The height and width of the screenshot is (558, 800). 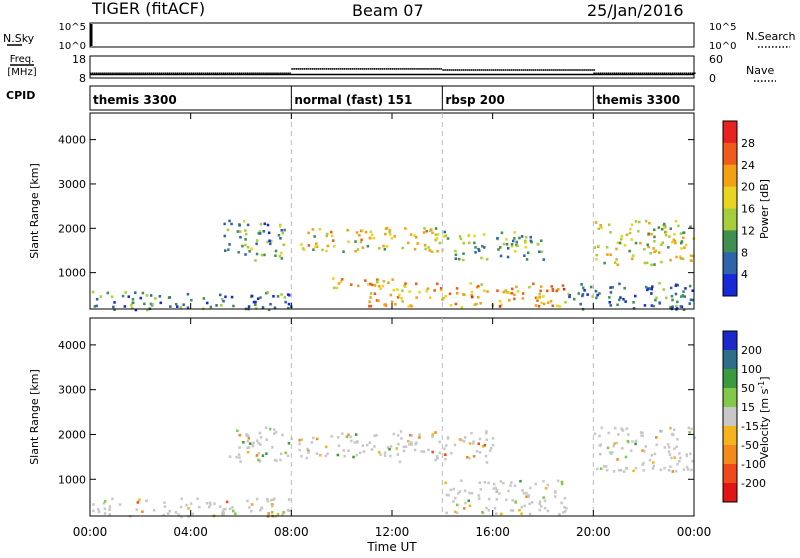 I want to click on x-tick-label: 12:00, so click(x=392, y=532).